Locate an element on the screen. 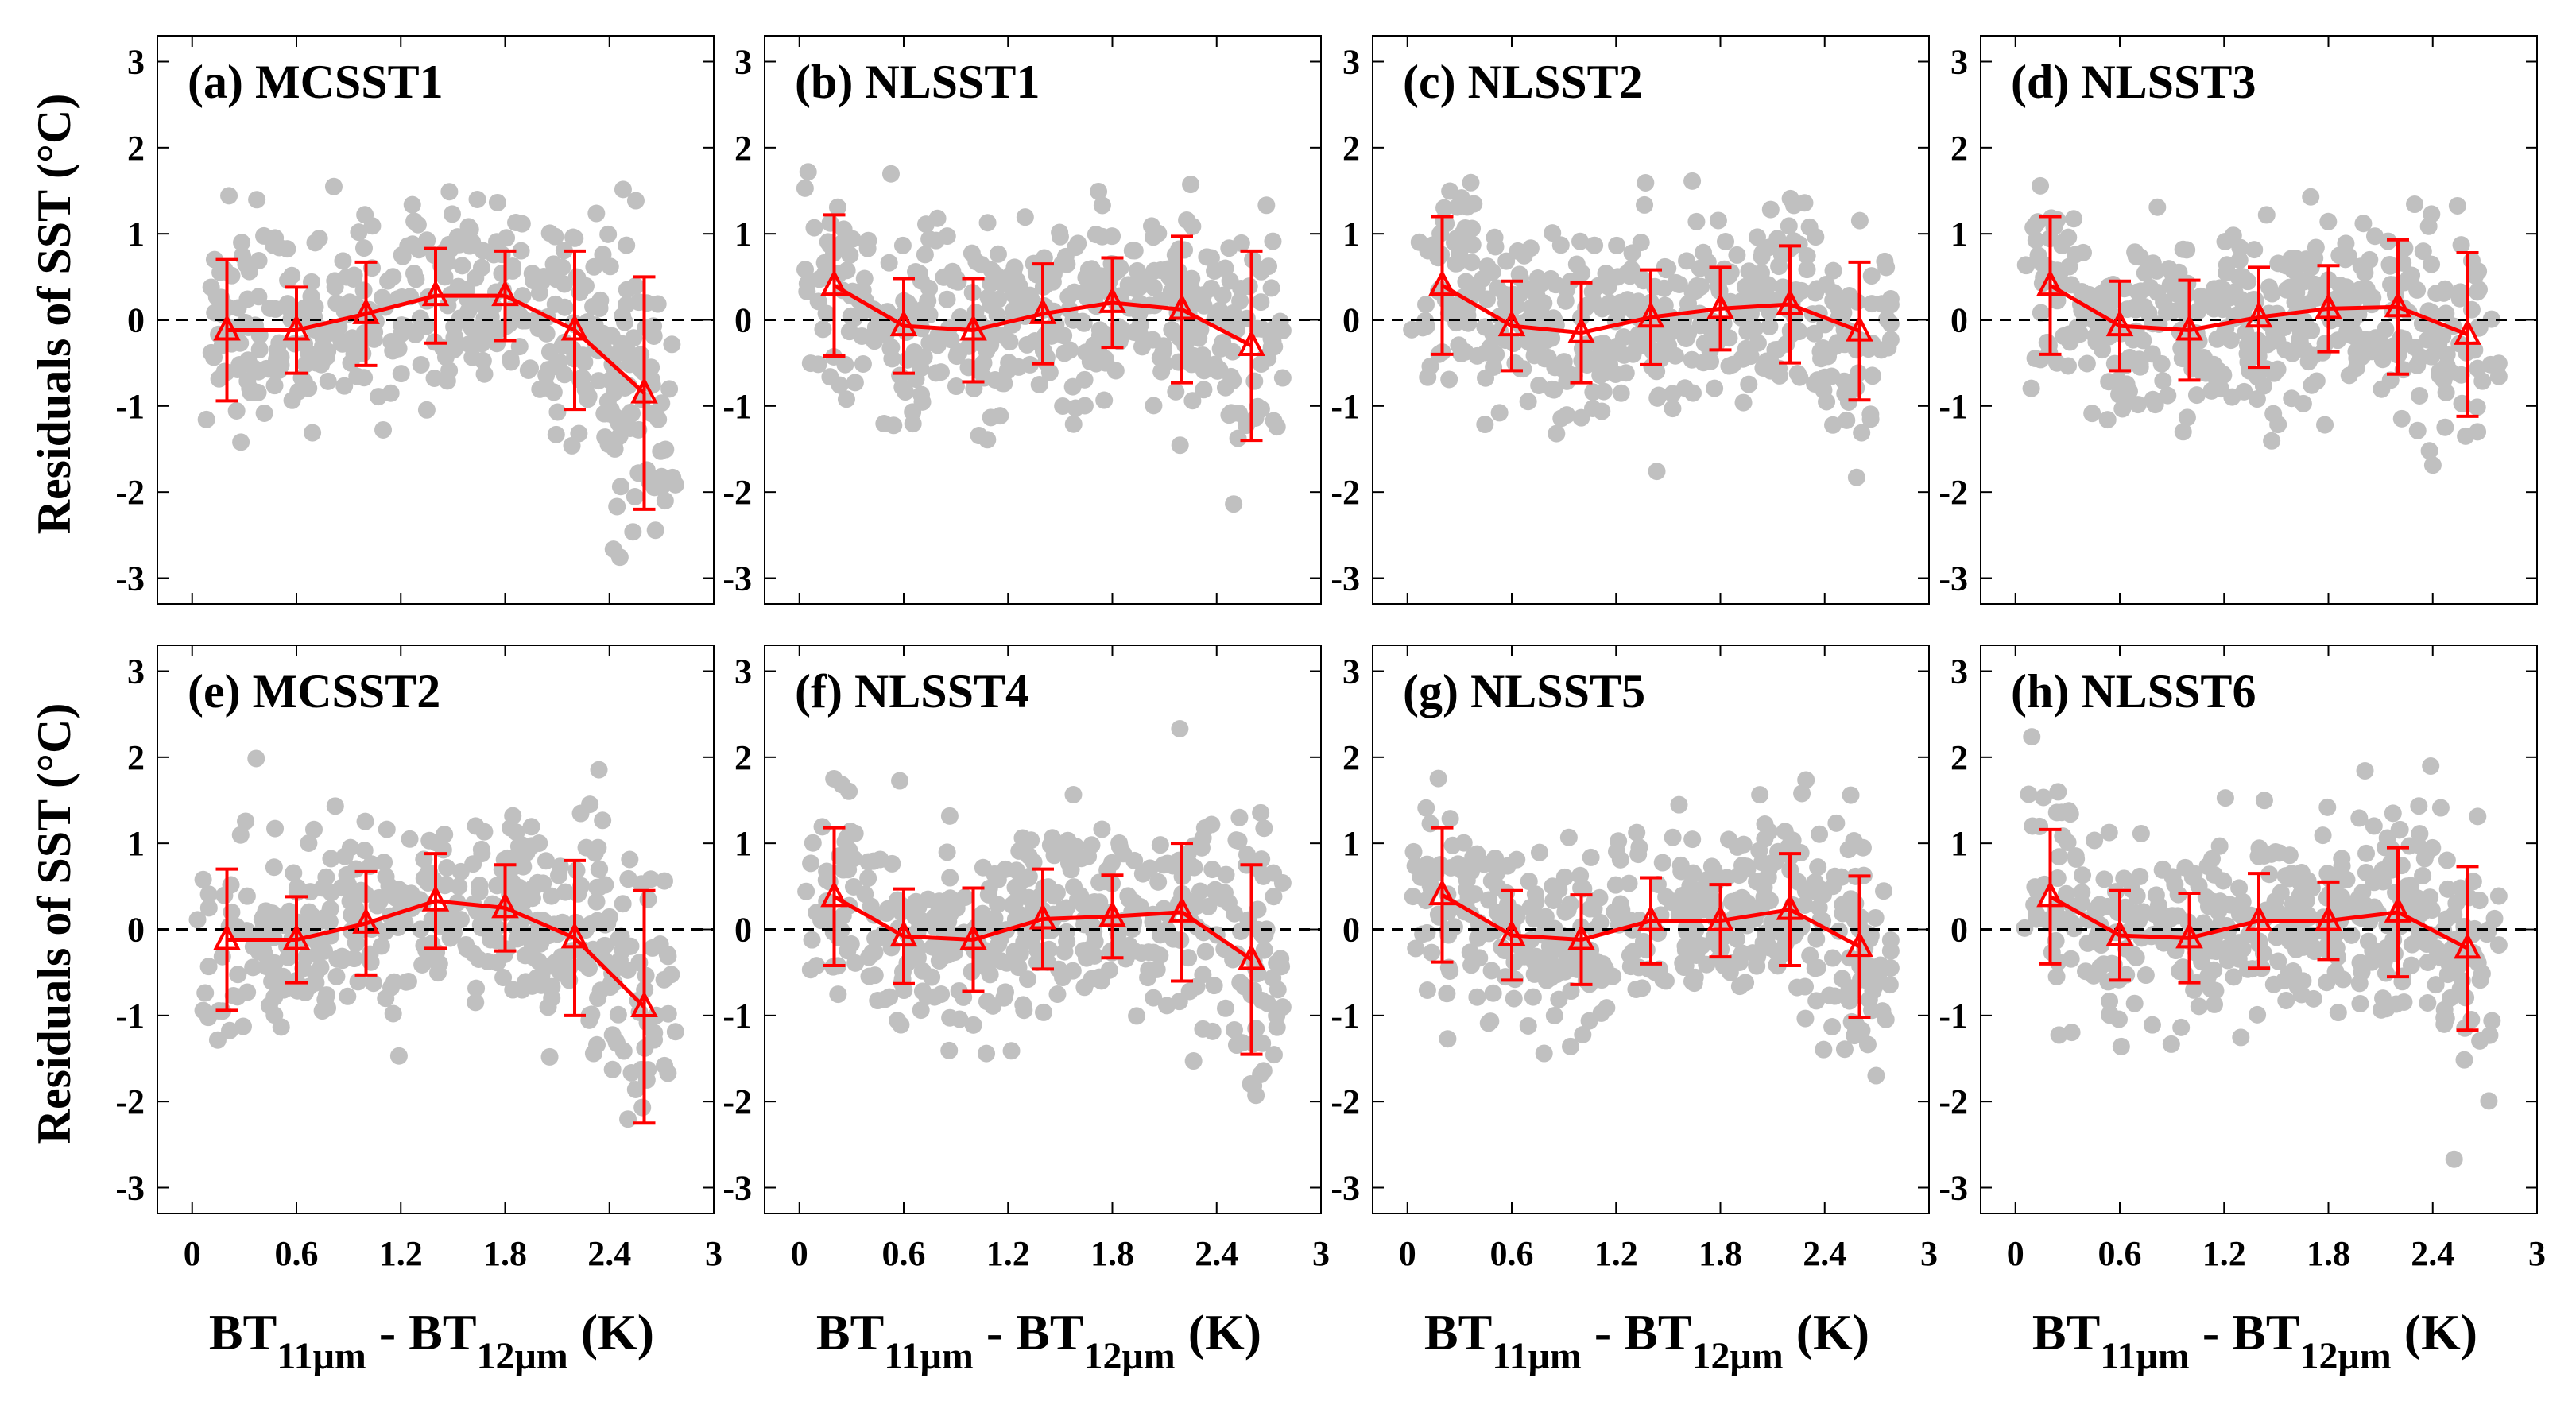 The image size is (2576, 1409). x-axis-label-subscript: 11μm is located at coordinates (1537, 1356).